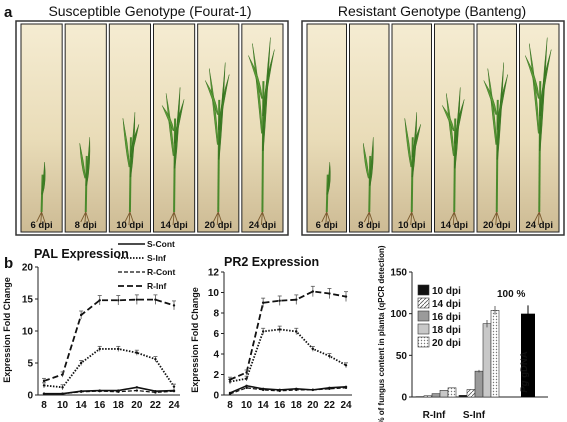 Image resolution: width=567 pixels, height=422 pixels. What do you see at coordinates (330, 405) in the screenshot?
I see `pr2-xtick-label-6: 22` at bounding box center [330, 405].